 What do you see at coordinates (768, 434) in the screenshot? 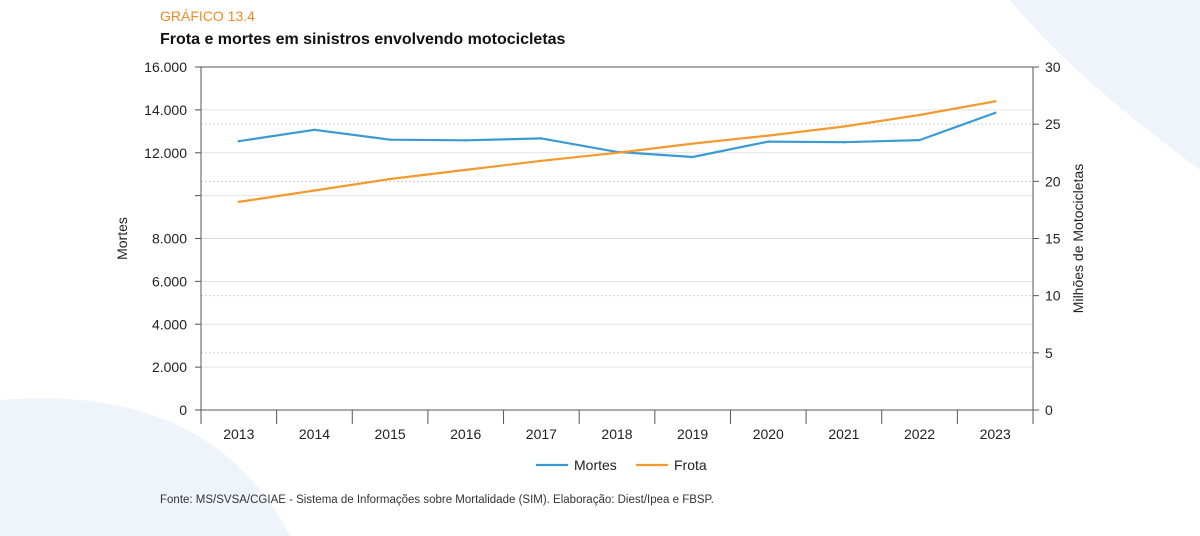
I see `x-tick-label: 2020` at bounding box center [768, 434].